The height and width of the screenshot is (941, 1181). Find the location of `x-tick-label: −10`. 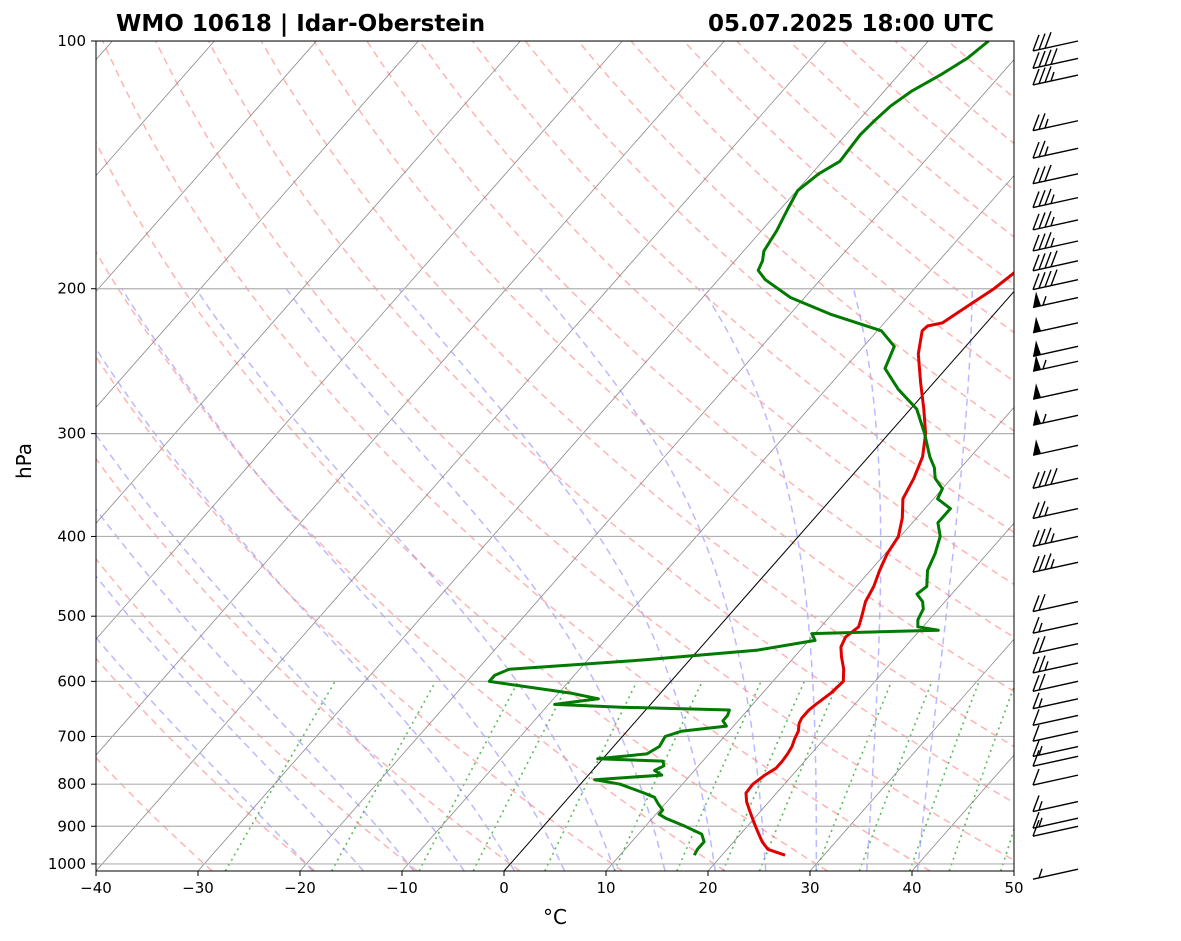

x-tick-label: −10 is located at coordinates (402, 888).